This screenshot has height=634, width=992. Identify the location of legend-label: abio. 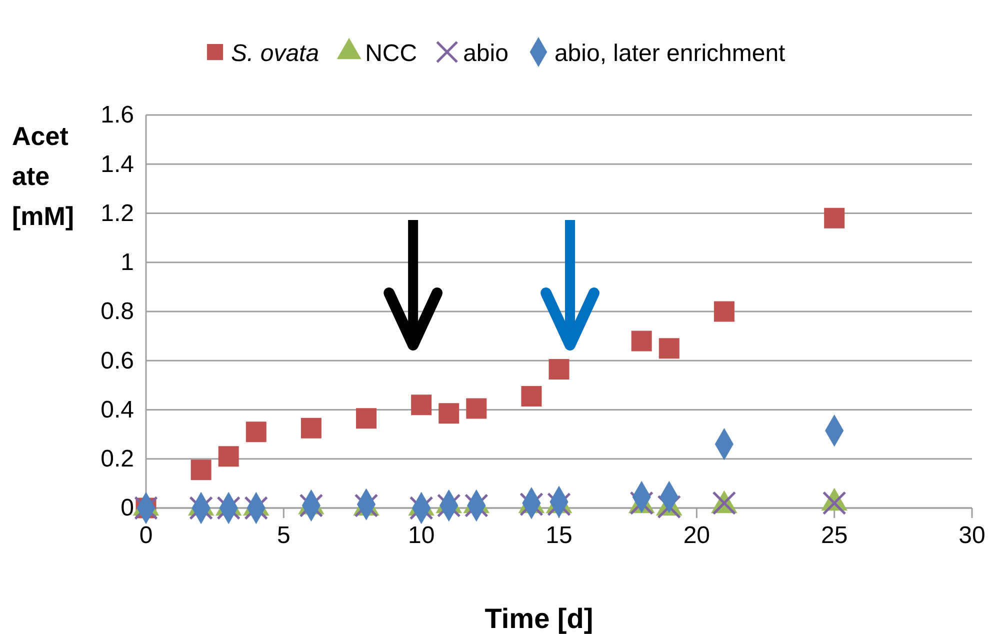
(485, 53).